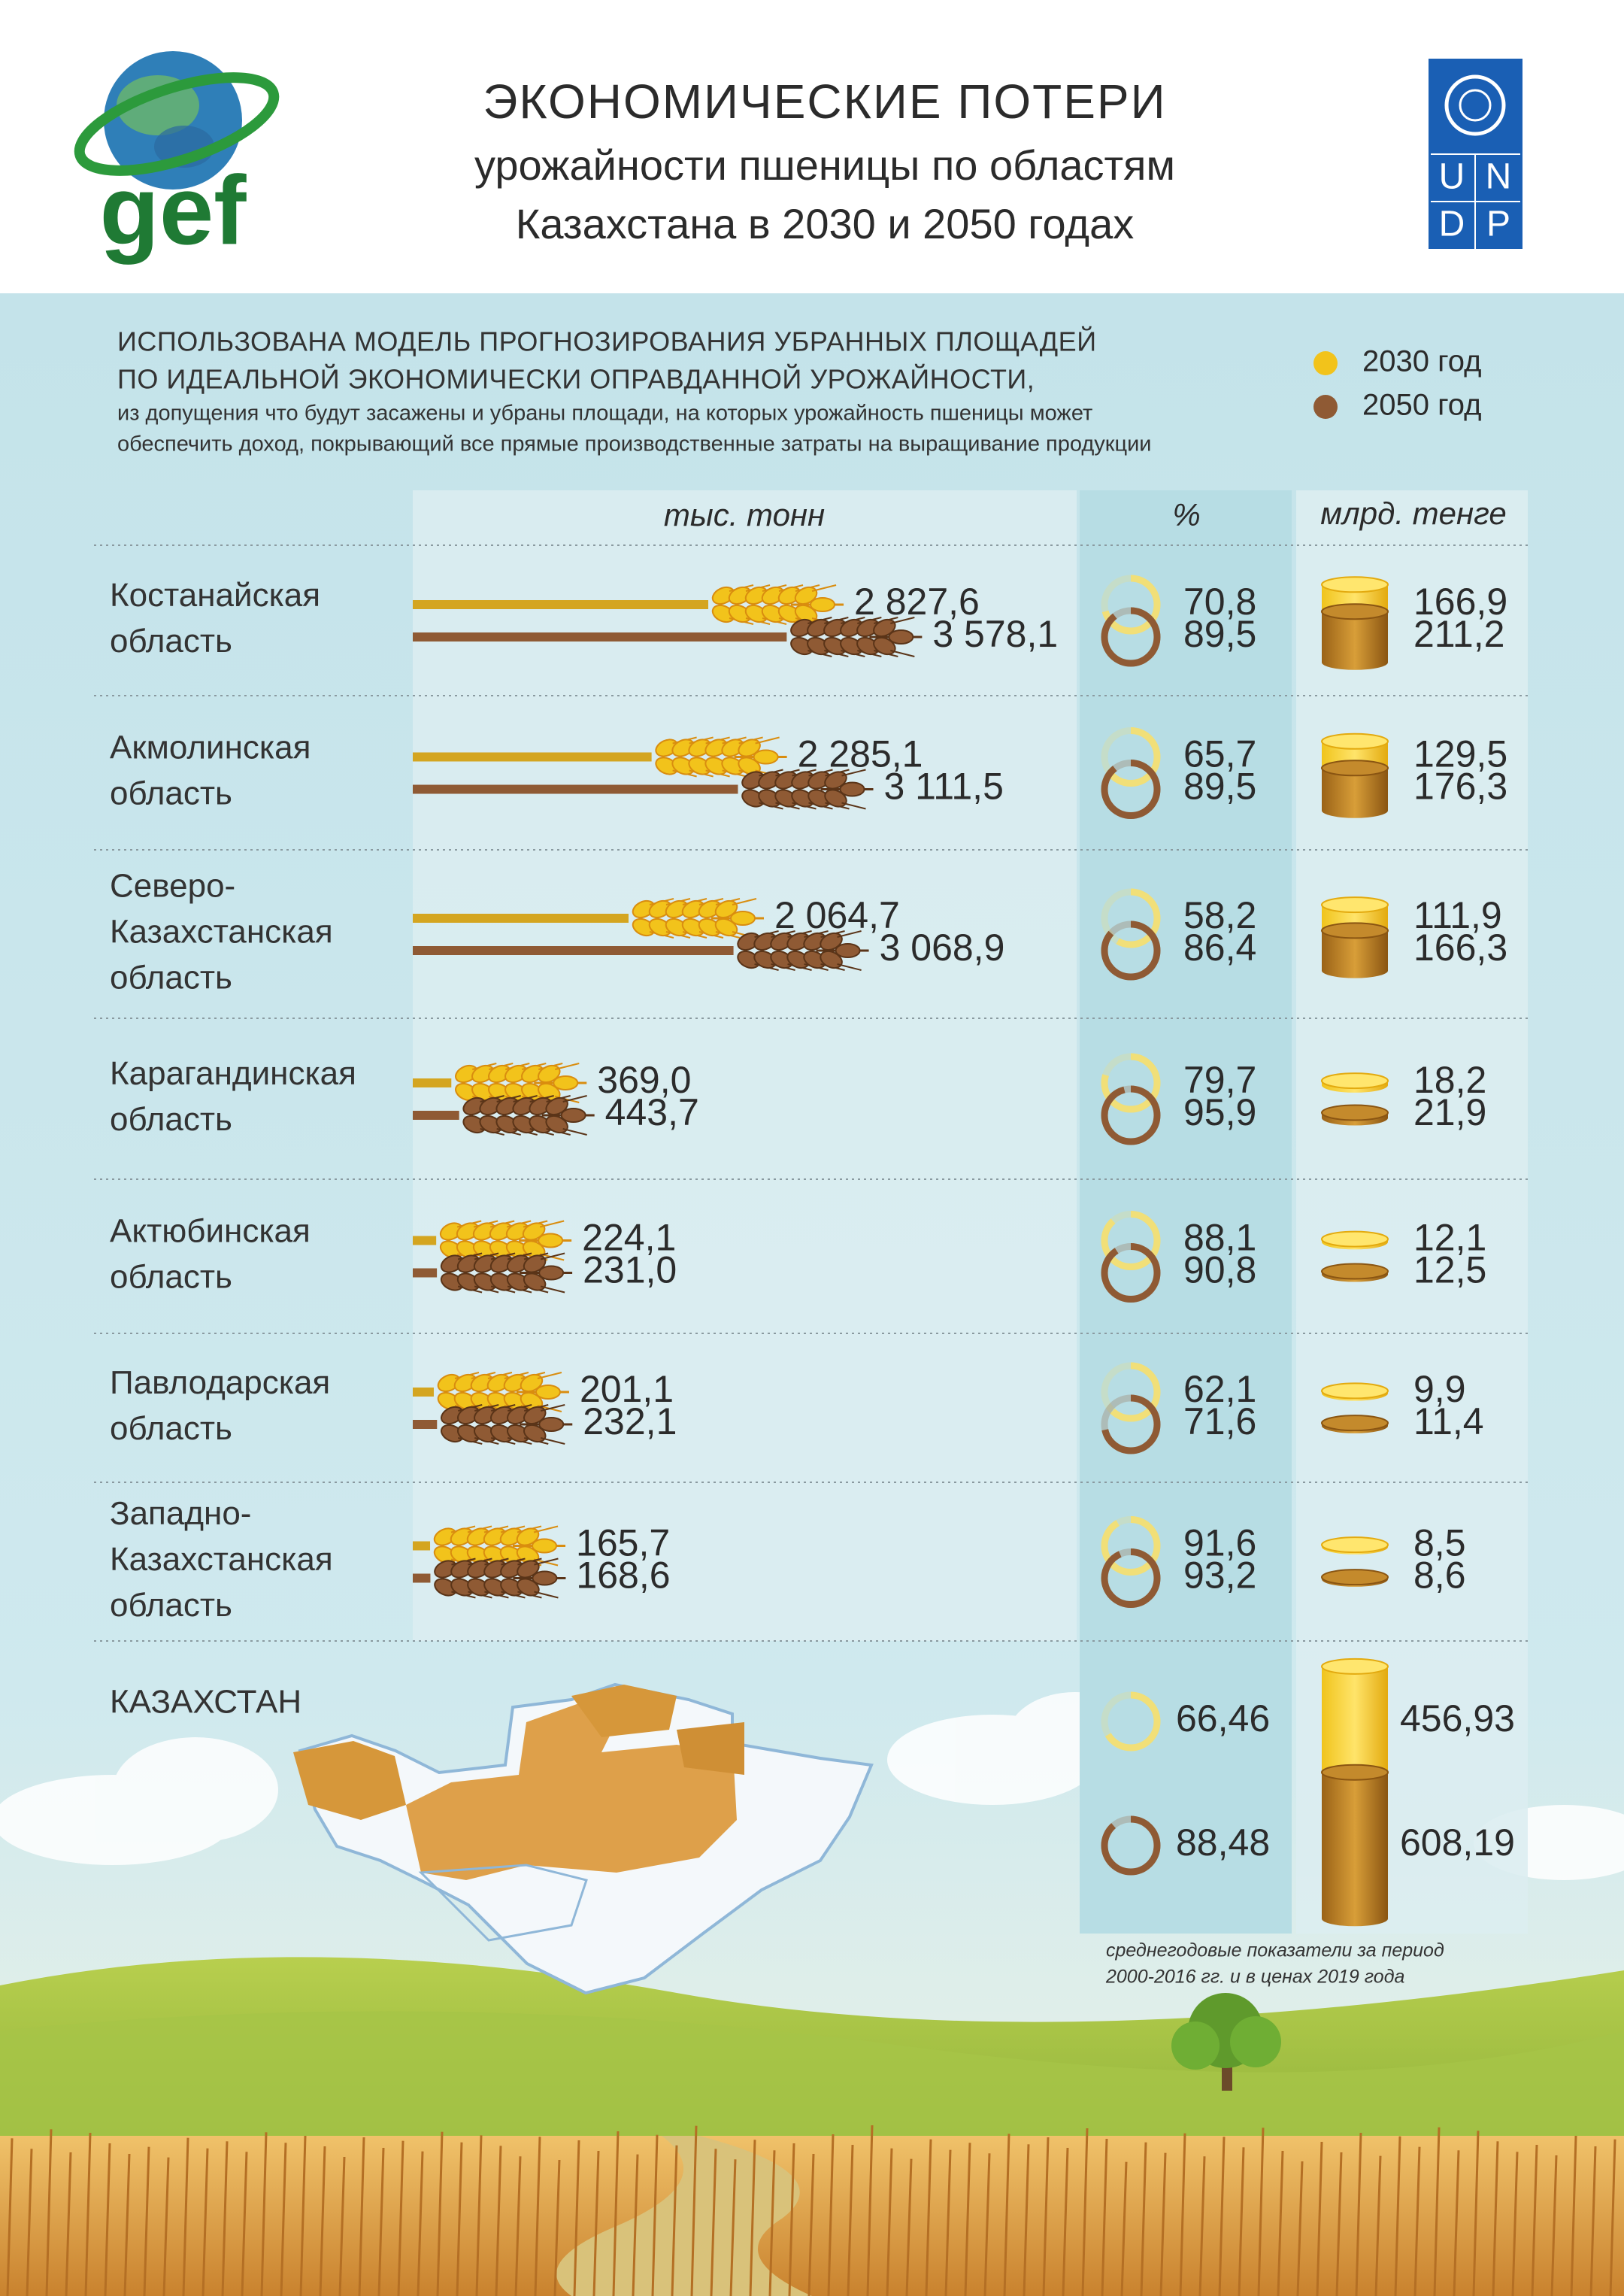 This screenshot has height=2296, width=1624. Describe the element at coordinates (824, 102) in the screenshot. I see `title: ЭКОНОМИЧЕСКИЕ ПОТЕРИ` at that location.